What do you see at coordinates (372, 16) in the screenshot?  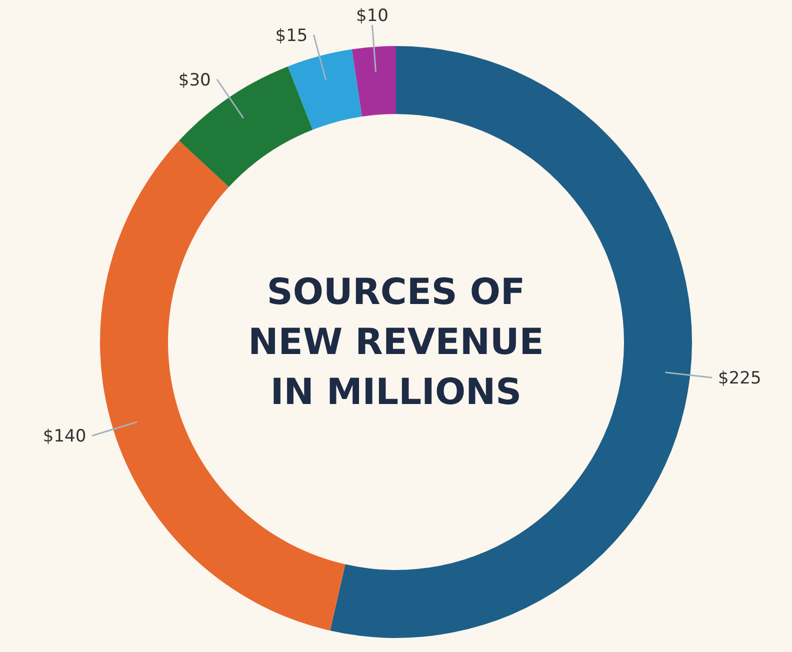 I see `data-label: $10` at bounding box center [372, 16].